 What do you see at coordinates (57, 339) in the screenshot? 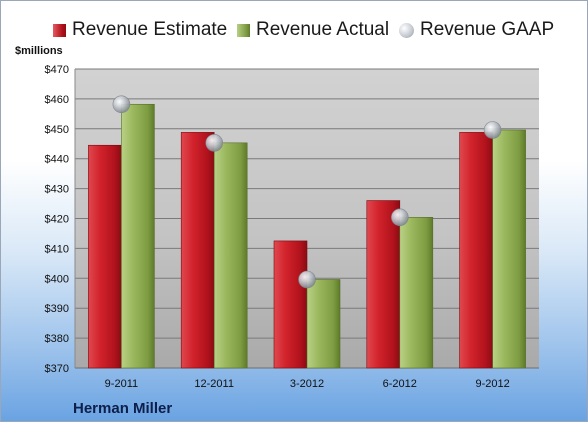
I see `y-tick-label: $380` at bounding box center [57, 339].